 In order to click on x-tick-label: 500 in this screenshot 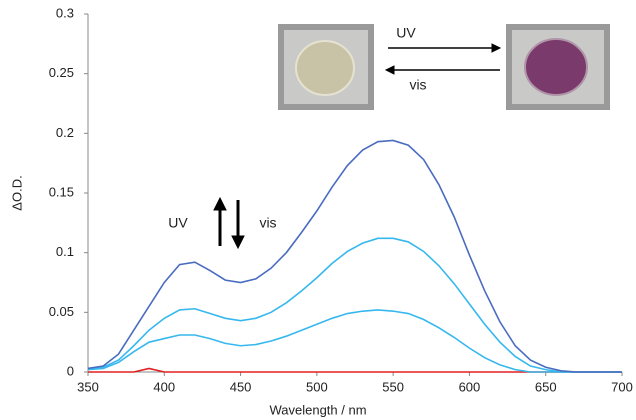, I will do `click(317, 386)`.